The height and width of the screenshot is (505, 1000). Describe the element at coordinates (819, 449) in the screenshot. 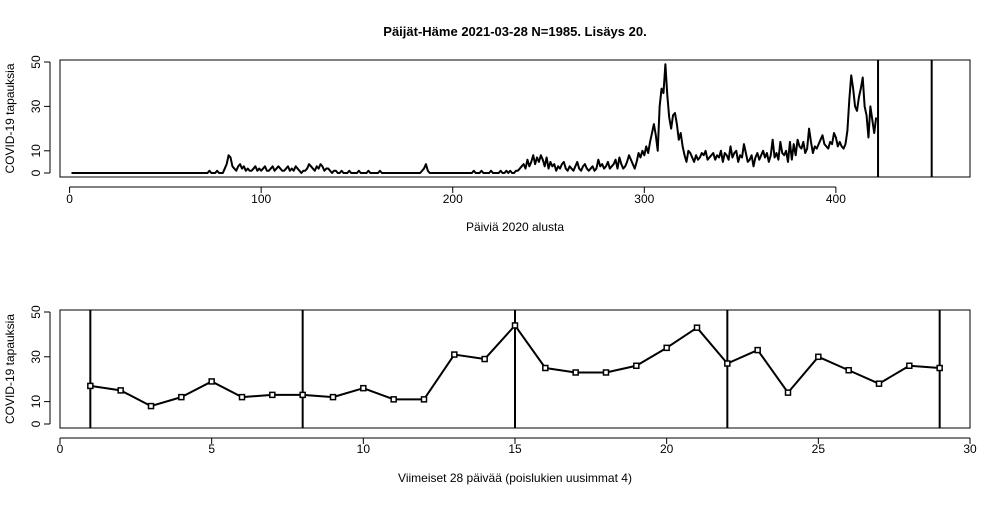

I see `x-tick-label: 25` at that location.